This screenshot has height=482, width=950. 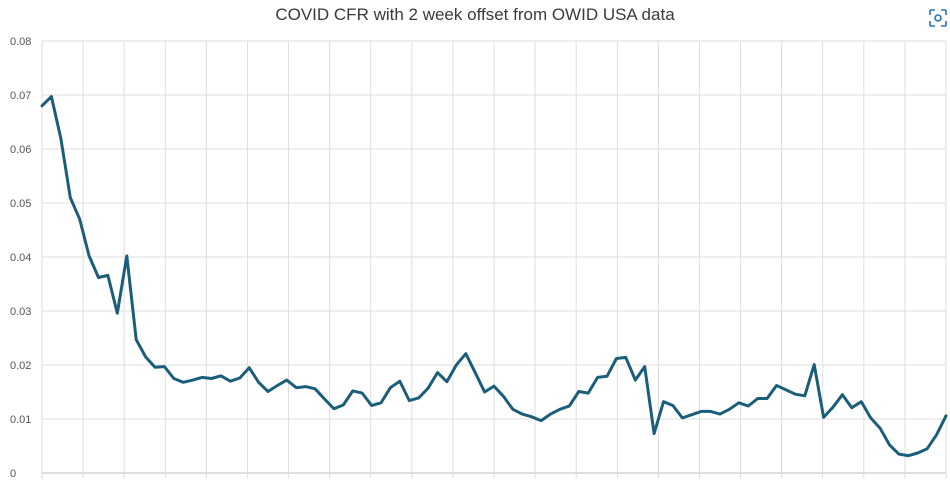 What do you see at coordinates (20, 312) in the screenshot?
I see `y-tick-label: 0.03` at bounding box center [20, 312].